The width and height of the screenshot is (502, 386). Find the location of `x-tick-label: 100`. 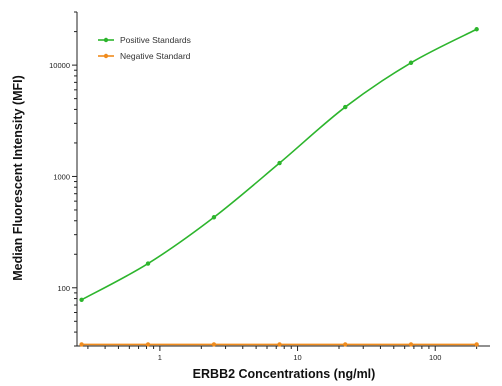

x-tick-label: 100 is located at coordinates (435, 357).